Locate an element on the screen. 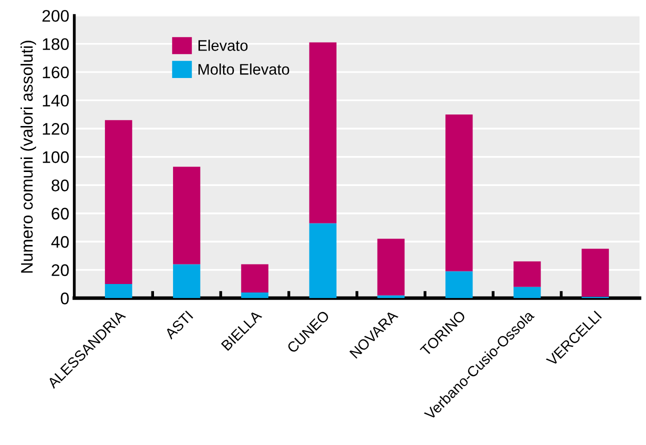 The height and width of the screenshot is (445, 646). y-tick-label: 100 is located at coordinates (55, 157).